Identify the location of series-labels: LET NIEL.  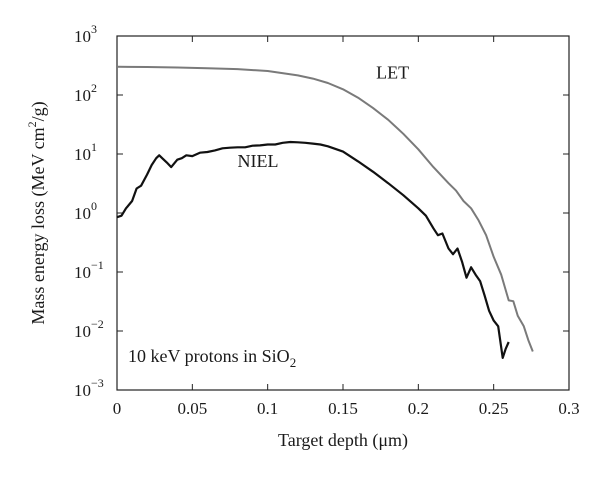
(324, 117).